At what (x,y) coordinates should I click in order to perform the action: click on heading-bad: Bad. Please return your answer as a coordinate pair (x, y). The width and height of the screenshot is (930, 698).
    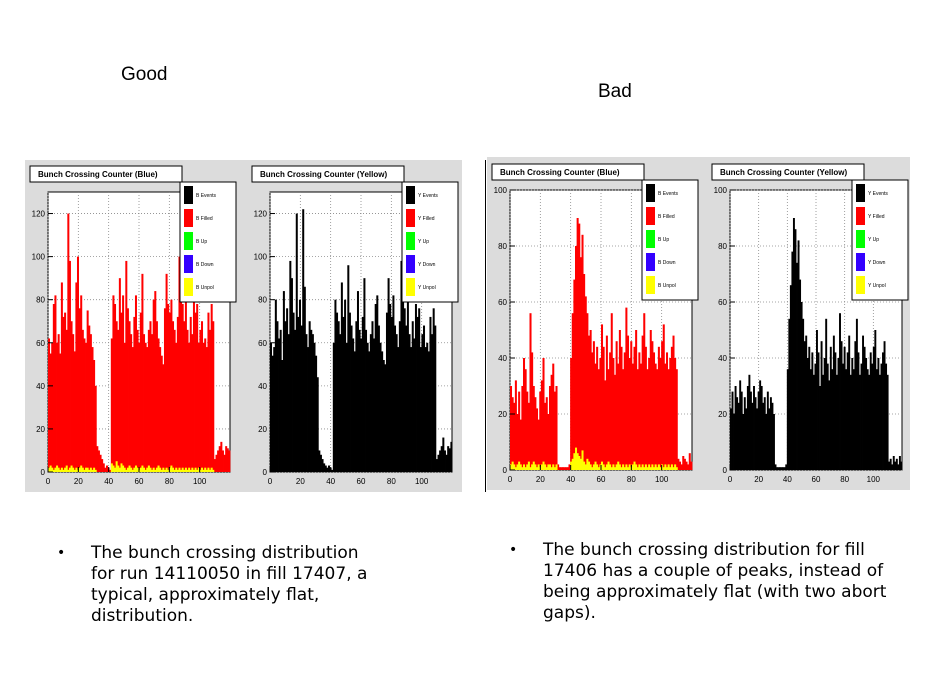
    Looking at the image, I should click on (615, 91).